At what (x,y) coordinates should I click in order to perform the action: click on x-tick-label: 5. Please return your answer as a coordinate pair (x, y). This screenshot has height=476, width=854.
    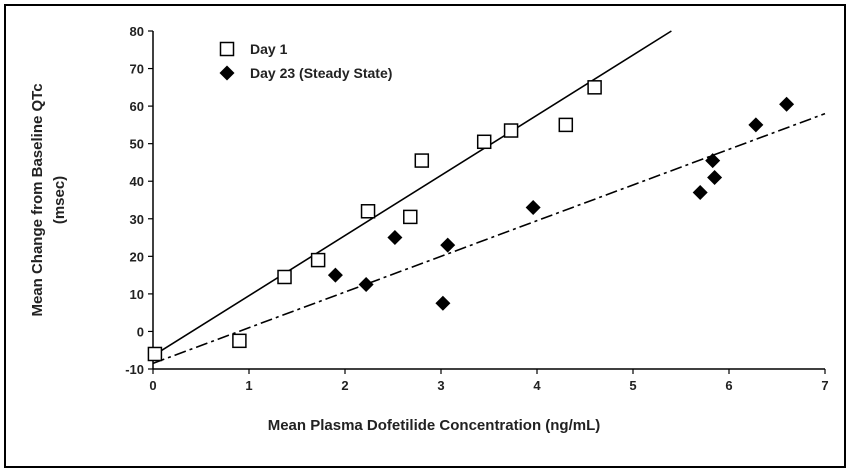
    Looking at the image, I should click on (632, 385).